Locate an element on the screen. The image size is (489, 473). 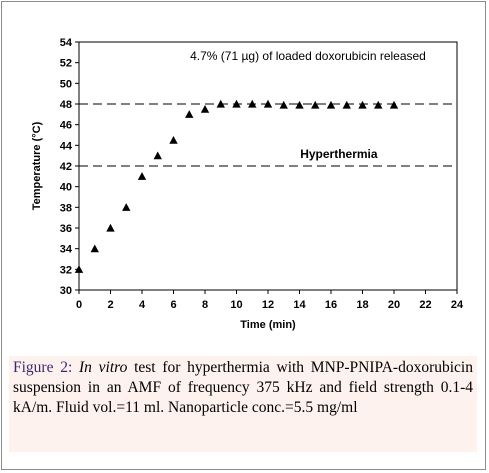
x-tick-label: 22 is located at coordinates (425, 305).